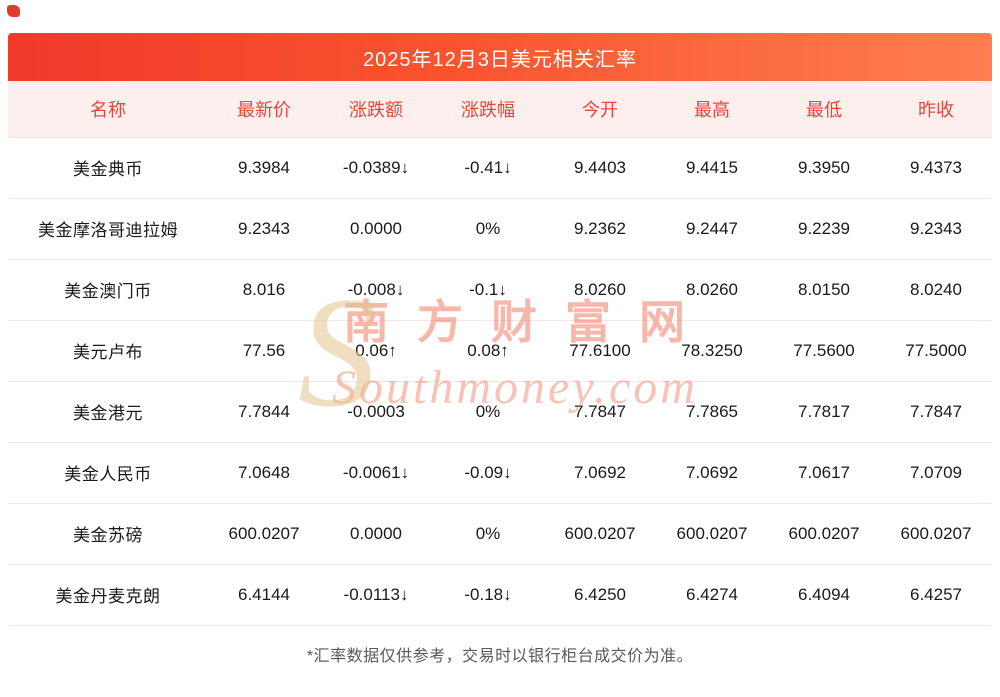  What do you see at coordinates (600, 473) in the screenshot?
I see `cell-open: 7.0692` at bounding box center [600, 473].